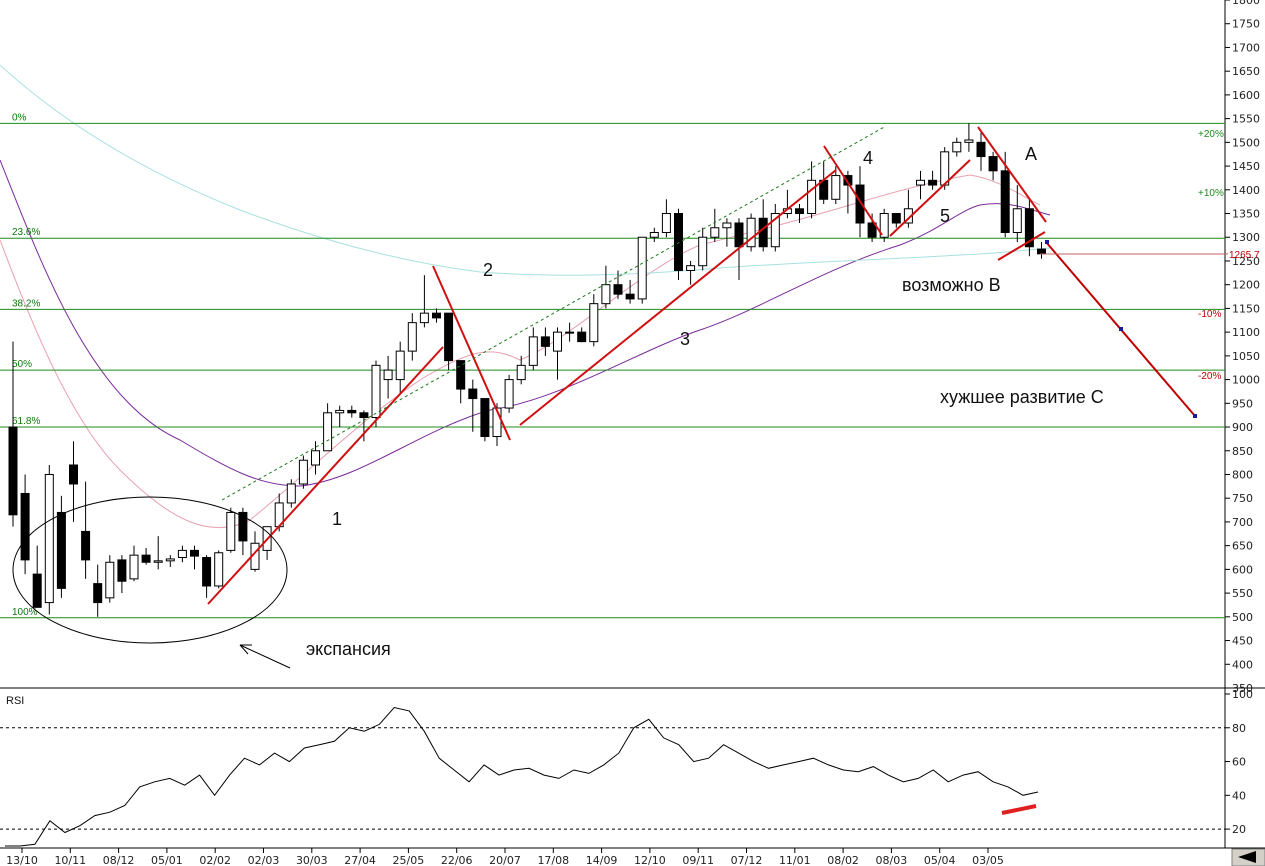 The image size is (1265, 866). Describe the element at coordinates (312, 860) in the screenshot. I see `time-tick-label: 30/03` at that location.